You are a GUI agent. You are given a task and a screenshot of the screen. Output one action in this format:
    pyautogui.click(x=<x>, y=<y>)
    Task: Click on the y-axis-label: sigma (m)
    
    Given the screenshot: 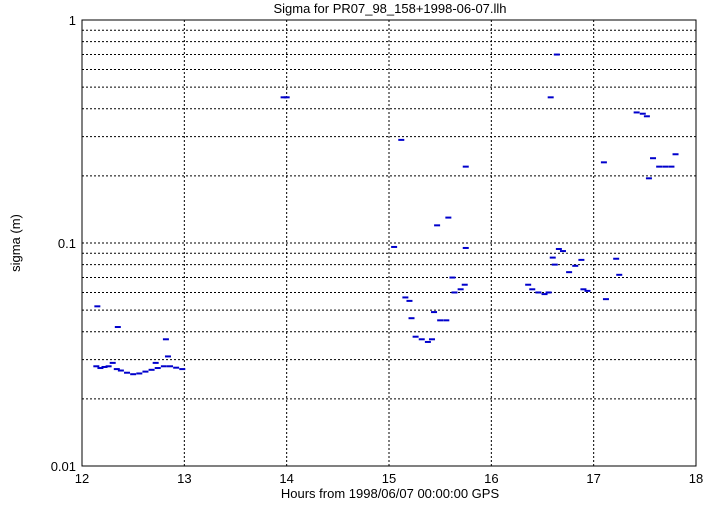 What is the action you would take?
    pyautogui.click(x=15, y=243)
    